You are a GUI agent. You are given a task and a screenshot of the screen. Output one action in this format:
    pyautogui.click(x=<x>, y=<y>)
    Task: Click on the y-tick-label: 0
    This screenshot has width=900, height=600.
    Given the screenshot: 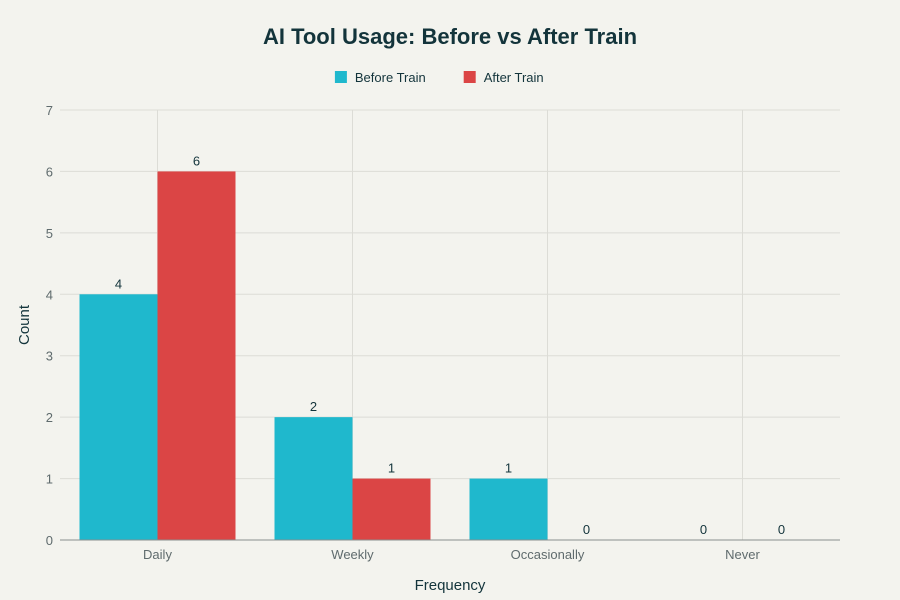 What is the action you would take?
    pyautogui.click(x=49, y=540)
    